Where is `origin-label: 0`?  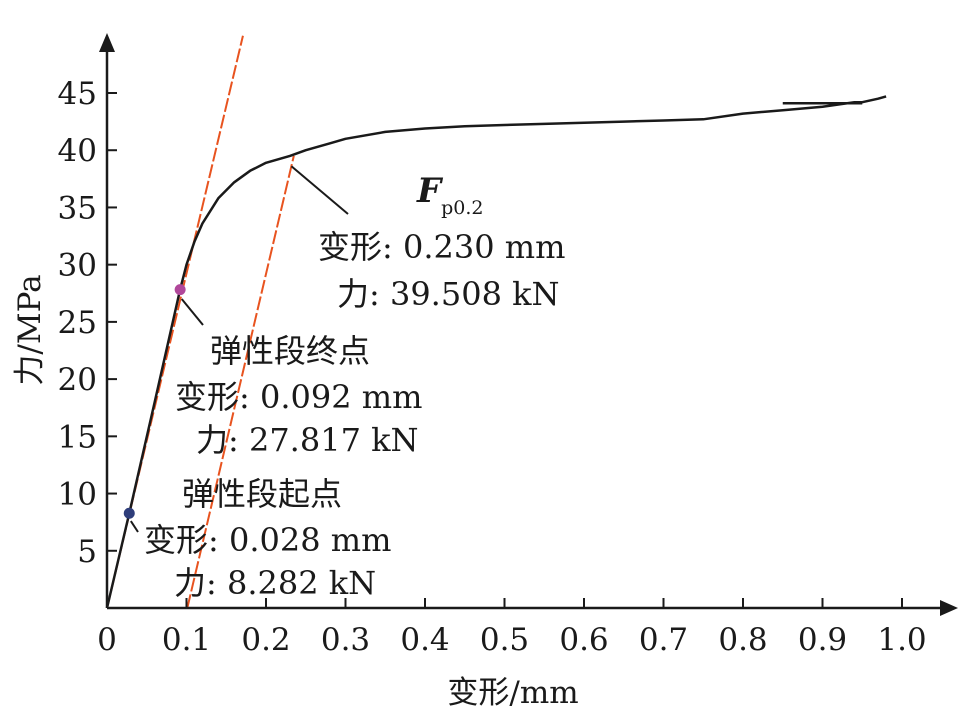
origin-label: 0 is located at coordinates (107, 640).